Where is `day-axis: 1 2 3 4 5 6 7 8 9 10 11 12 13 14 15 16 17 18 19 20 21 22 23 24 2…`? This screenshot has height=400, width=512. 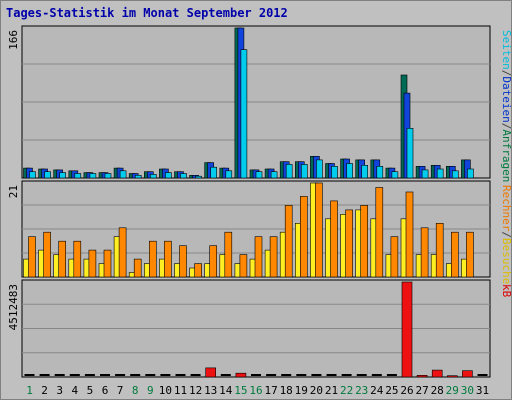 day-axis: 1 2 3 4 5 6 7 8 9 10 11 12 13 14 15 16 17 18 19 20 21 22 23 24 2… is located at coordinates (257, 390).